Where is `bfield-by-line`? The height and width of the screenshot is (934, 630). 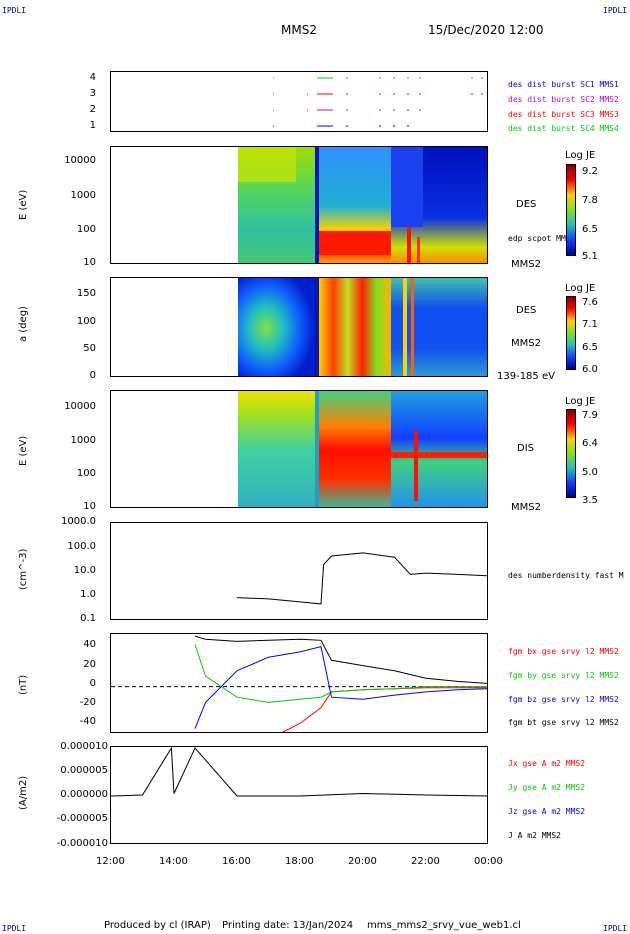 bfield-by-line is located at coordinates (340, 673).